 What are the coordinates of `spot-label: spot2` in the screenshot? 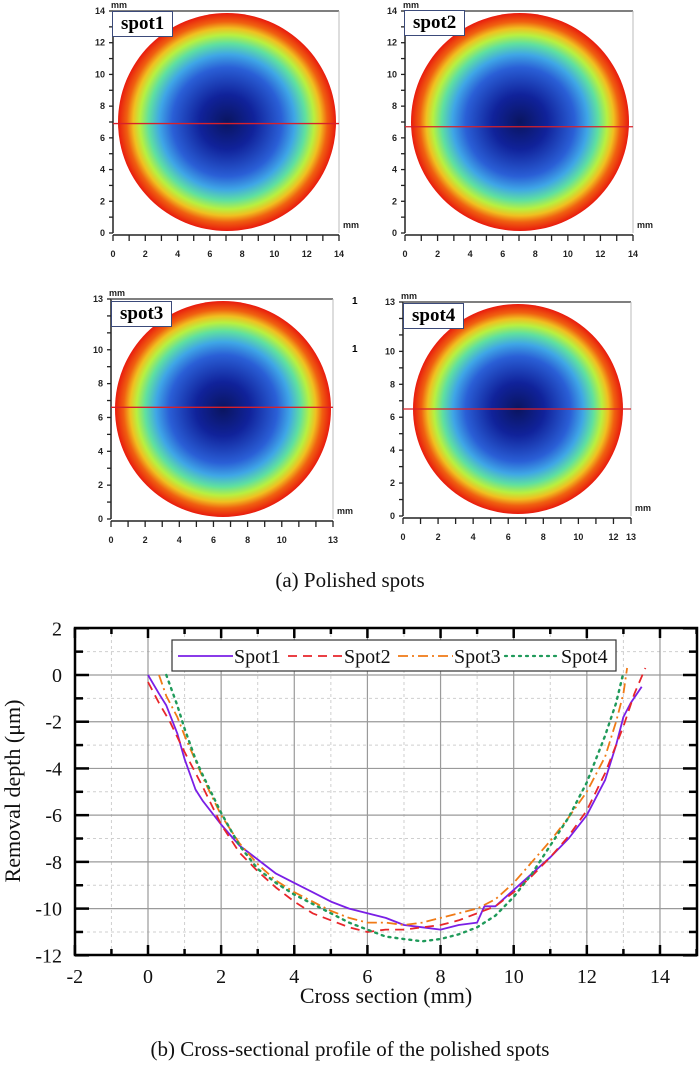 It's located at (435, 23).